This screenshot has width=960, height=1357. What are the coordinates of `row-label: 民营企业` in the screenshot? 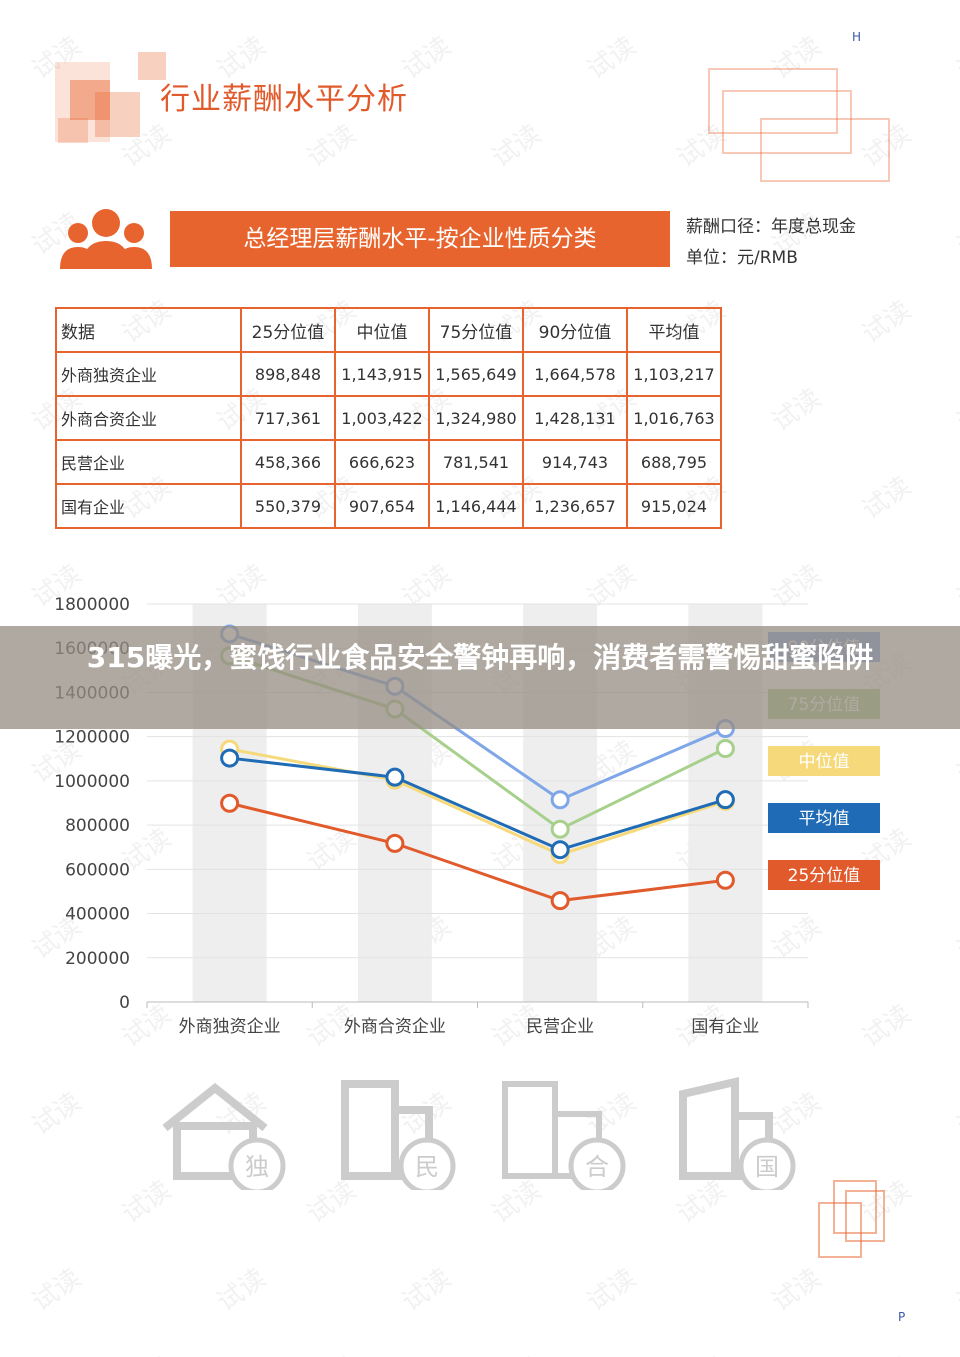 It's located at (148, 462).